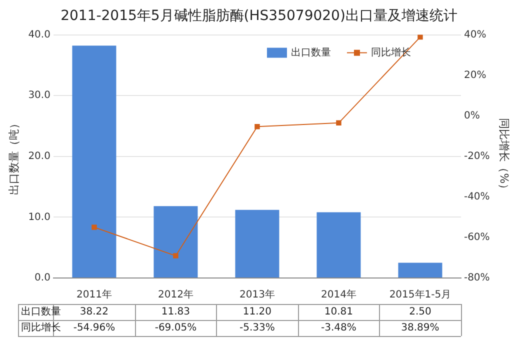 The width and height of the screenshot is (520, 350). I want to click on text: 出口数量, so click(41, 312).